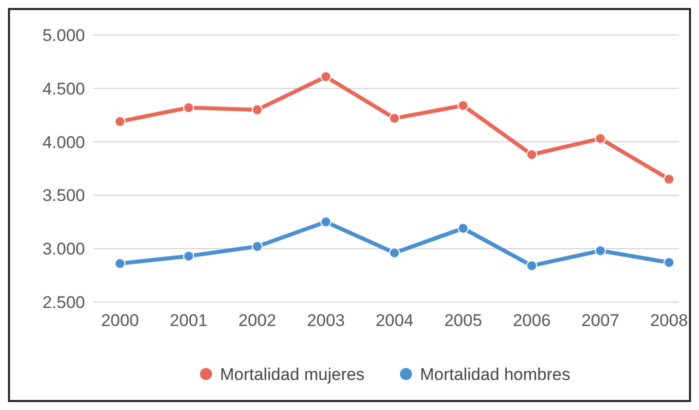  I want to click on x-tick-label: 2001, so click(189, 320).